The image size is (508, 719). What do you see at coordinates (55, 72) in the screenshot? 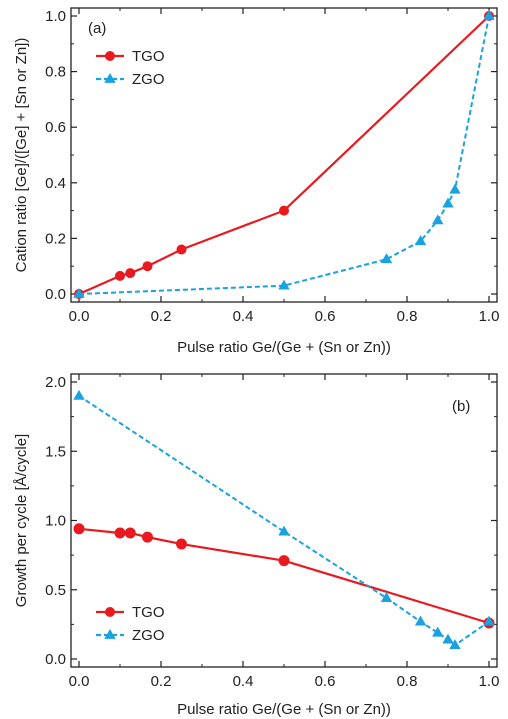
I see `y-tick-label: 0.8` at bounding box center [55, 72].